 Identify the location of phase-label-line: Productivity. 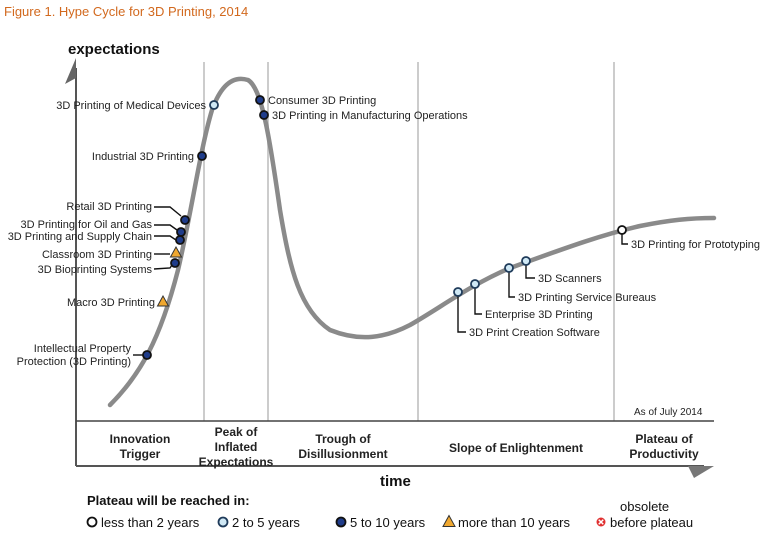
(664, 454).